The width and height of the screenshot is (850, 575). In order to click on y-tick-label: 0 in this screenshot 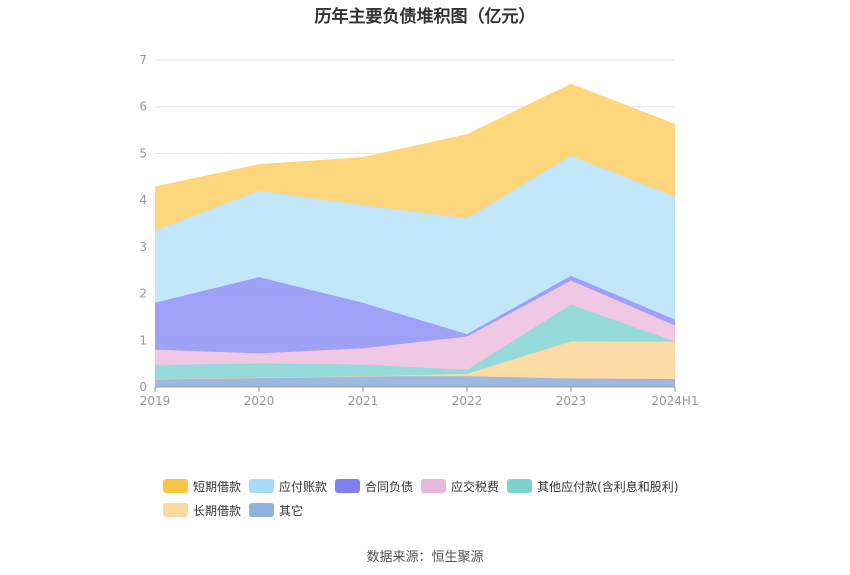, I will do `click(143, 387)`.